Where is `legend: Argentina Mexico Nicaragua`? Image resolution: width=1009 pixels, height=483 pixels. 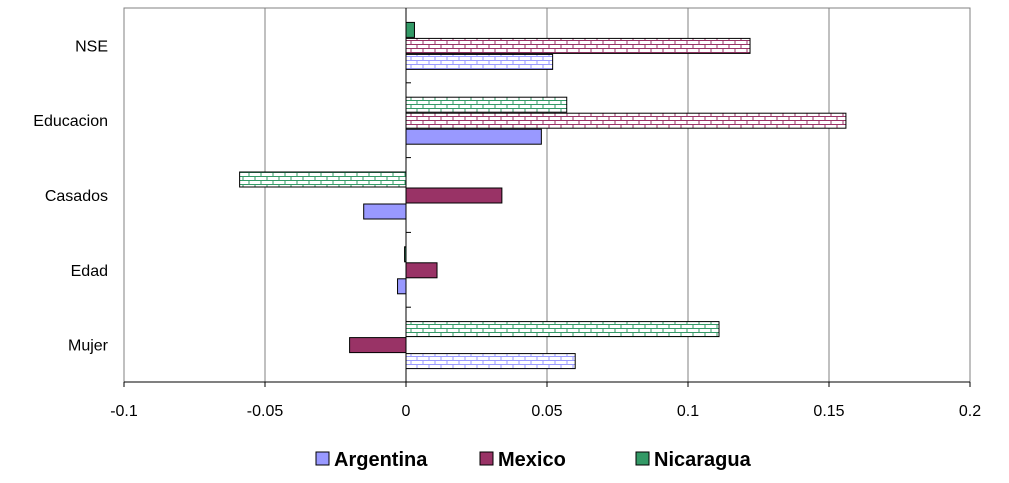 legend: Argentina Mexico Nicaragua is located at coordinates (533, 460).